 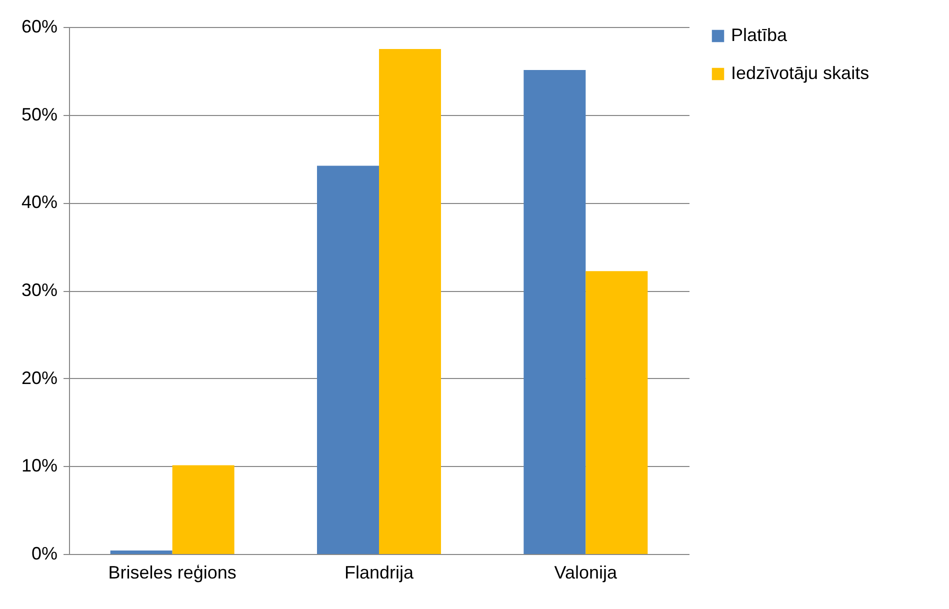 What do you see at coordinates (379, 572) in the screenshot?
I see `x-tick-label: Flandrija` at bounding box center [379, 572].